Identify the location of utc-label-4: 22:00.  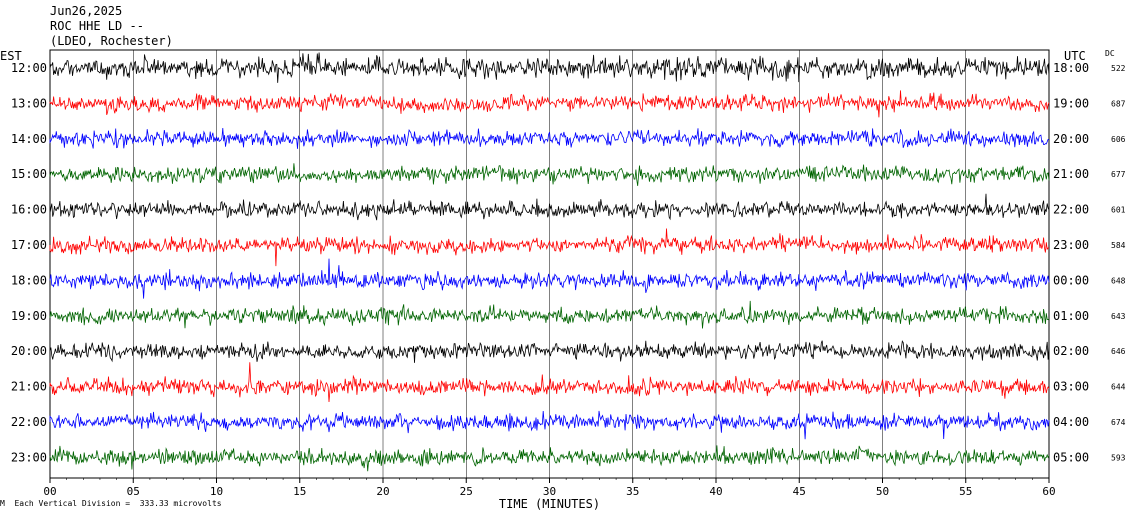
(1071, 210).